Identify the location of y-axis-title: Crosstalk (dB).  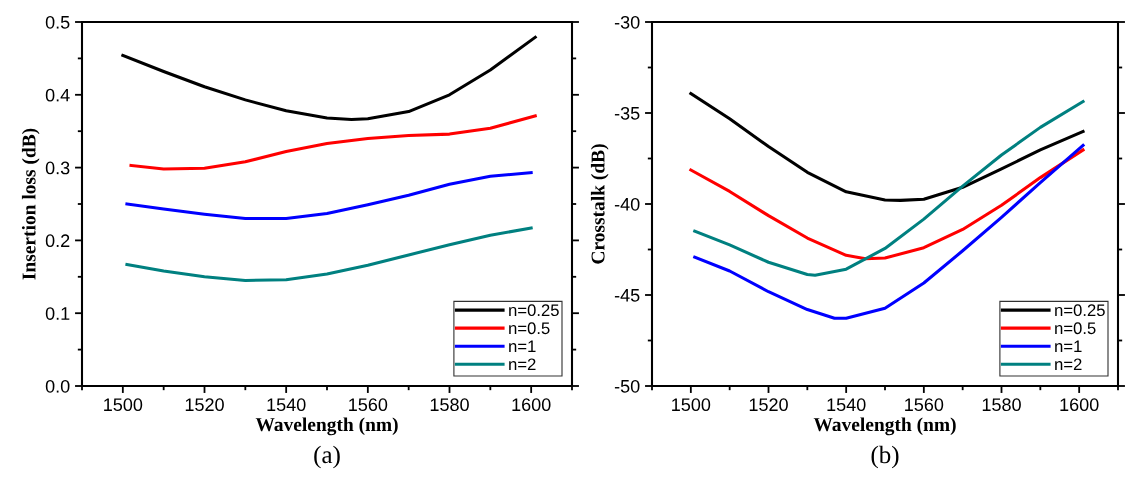
(599, 204).